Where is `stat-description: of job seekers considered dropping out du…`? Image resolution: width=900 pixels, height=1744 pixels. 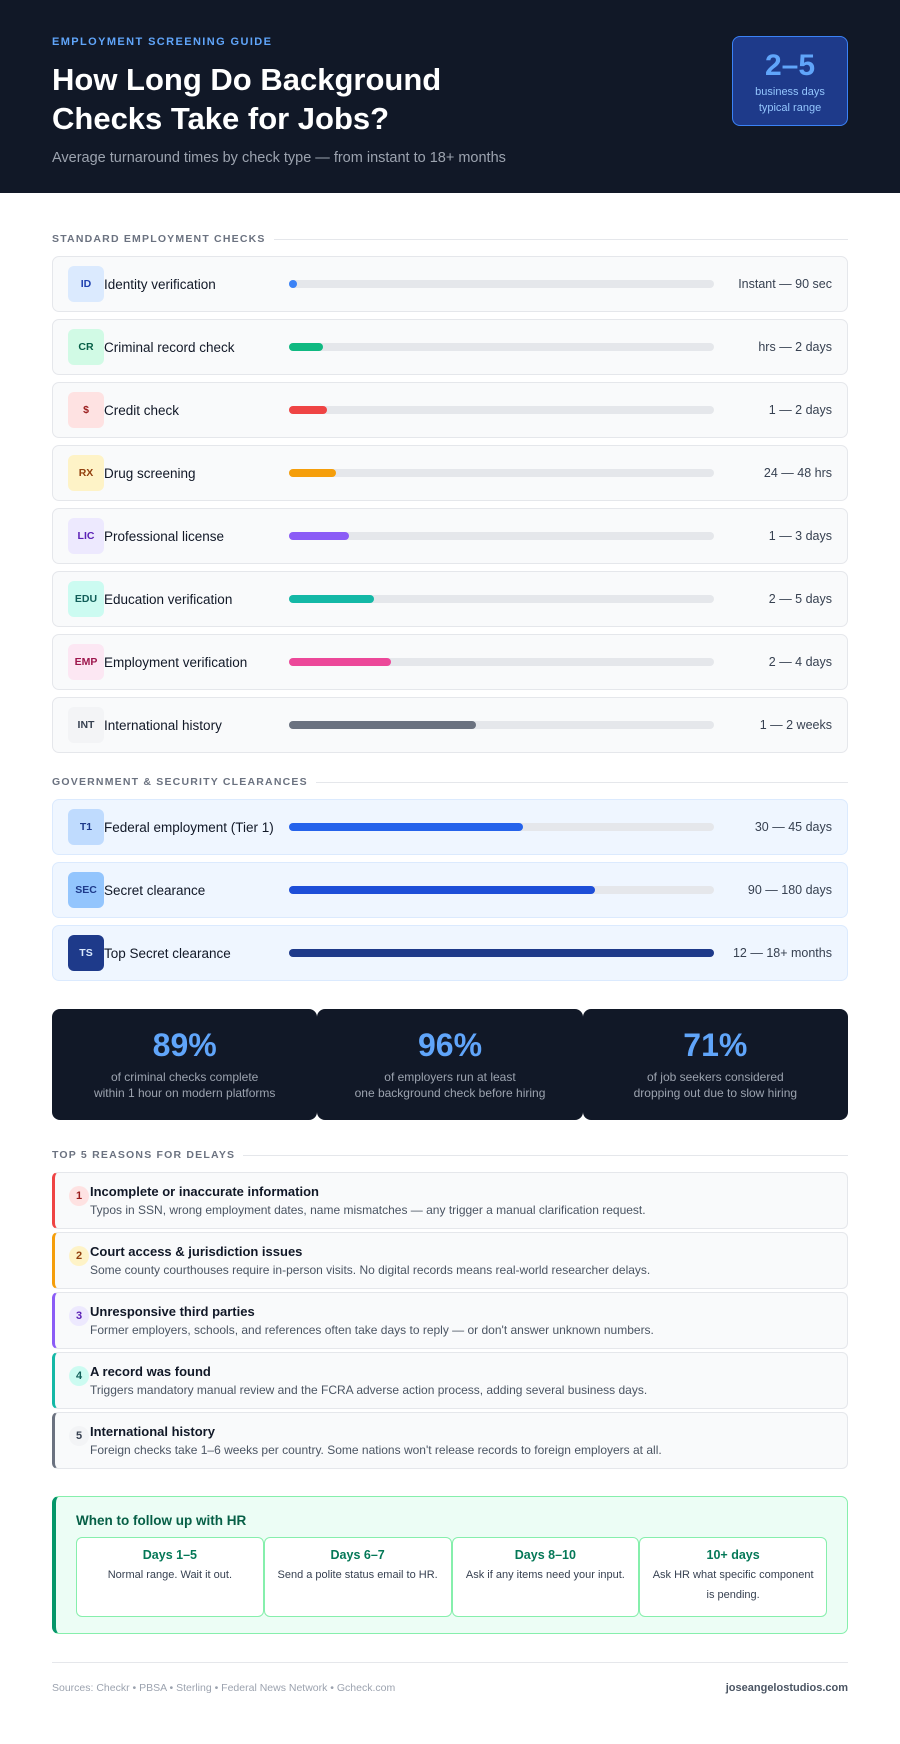
stat-description: of job seekers considered dropping out du… is located at coordinates (715, 1085).